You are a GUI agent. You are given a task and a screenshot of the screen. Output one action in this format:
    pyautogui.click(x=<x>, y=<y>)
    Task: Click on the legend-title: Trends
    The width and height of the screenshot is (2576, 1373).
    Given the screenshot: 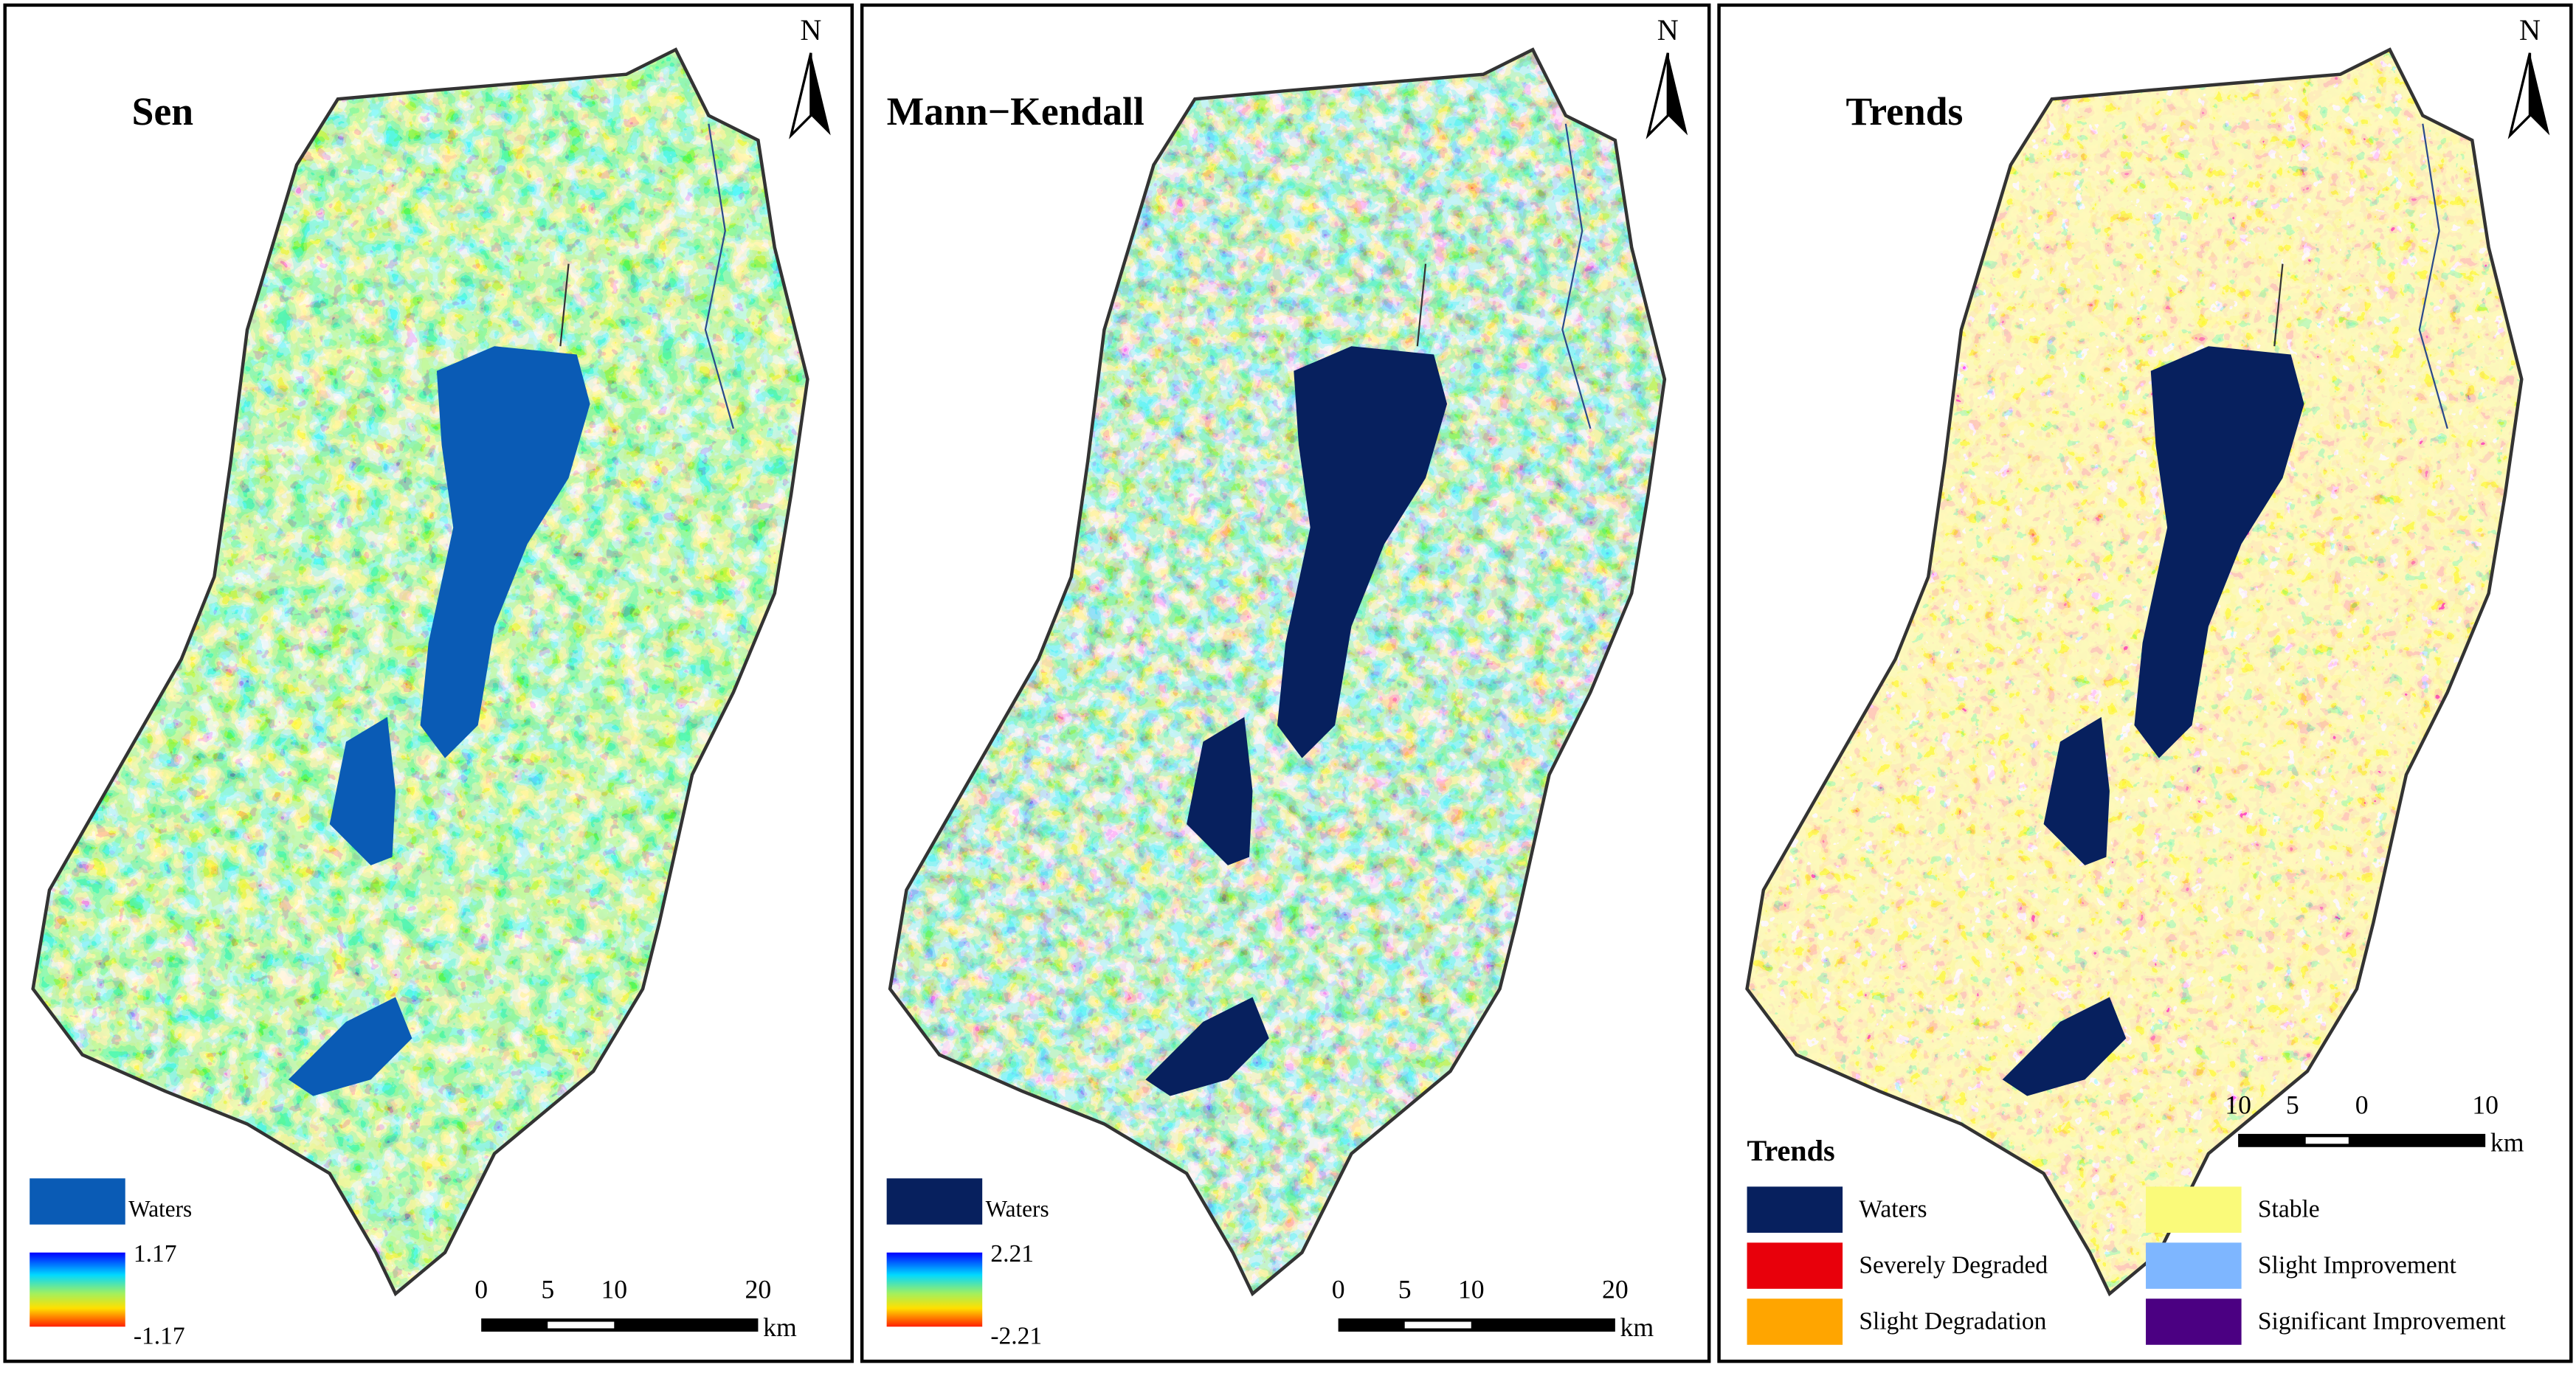 What is the action you would take?
    pyautogui.click(x=1791, y=1151)
    